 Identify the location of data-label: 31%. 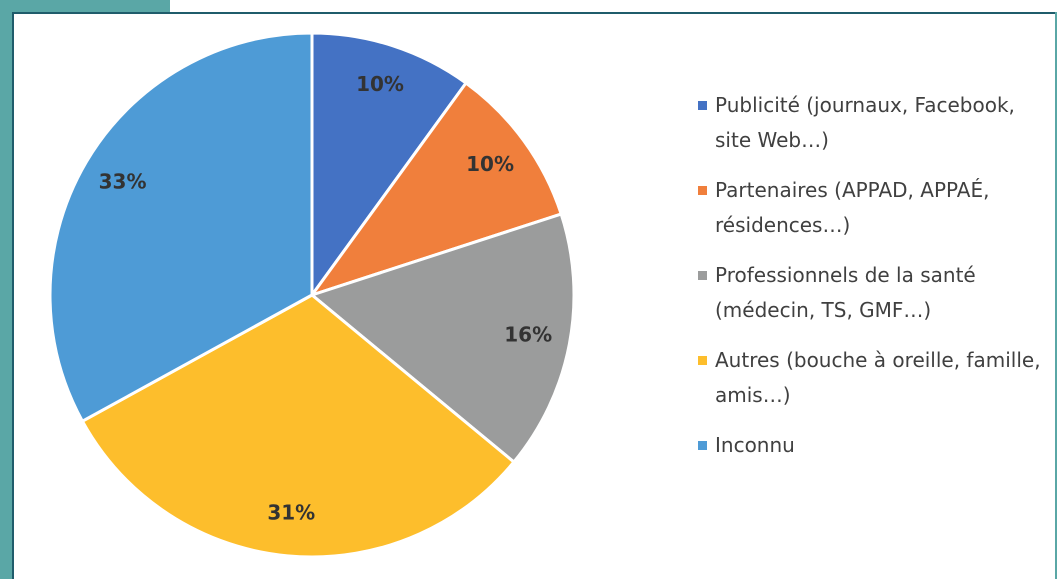
(291, 513).